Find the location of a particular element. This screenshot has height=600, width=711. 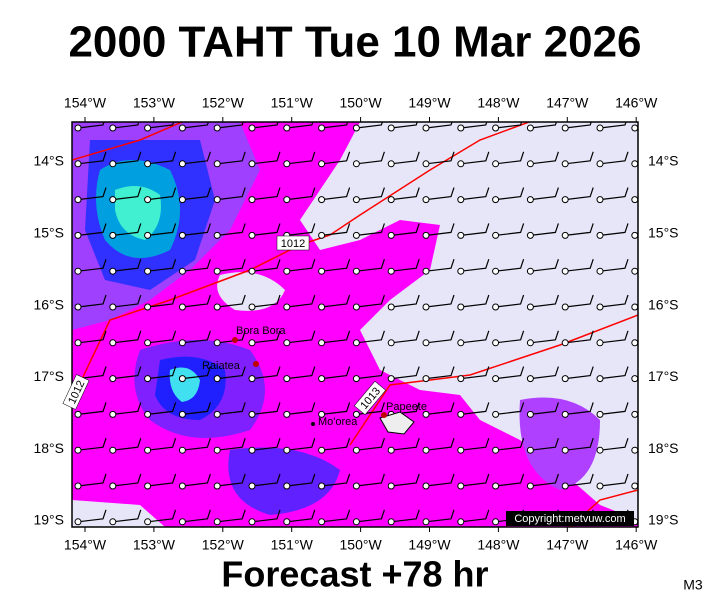

label-box is located at coordinates (370, 398).